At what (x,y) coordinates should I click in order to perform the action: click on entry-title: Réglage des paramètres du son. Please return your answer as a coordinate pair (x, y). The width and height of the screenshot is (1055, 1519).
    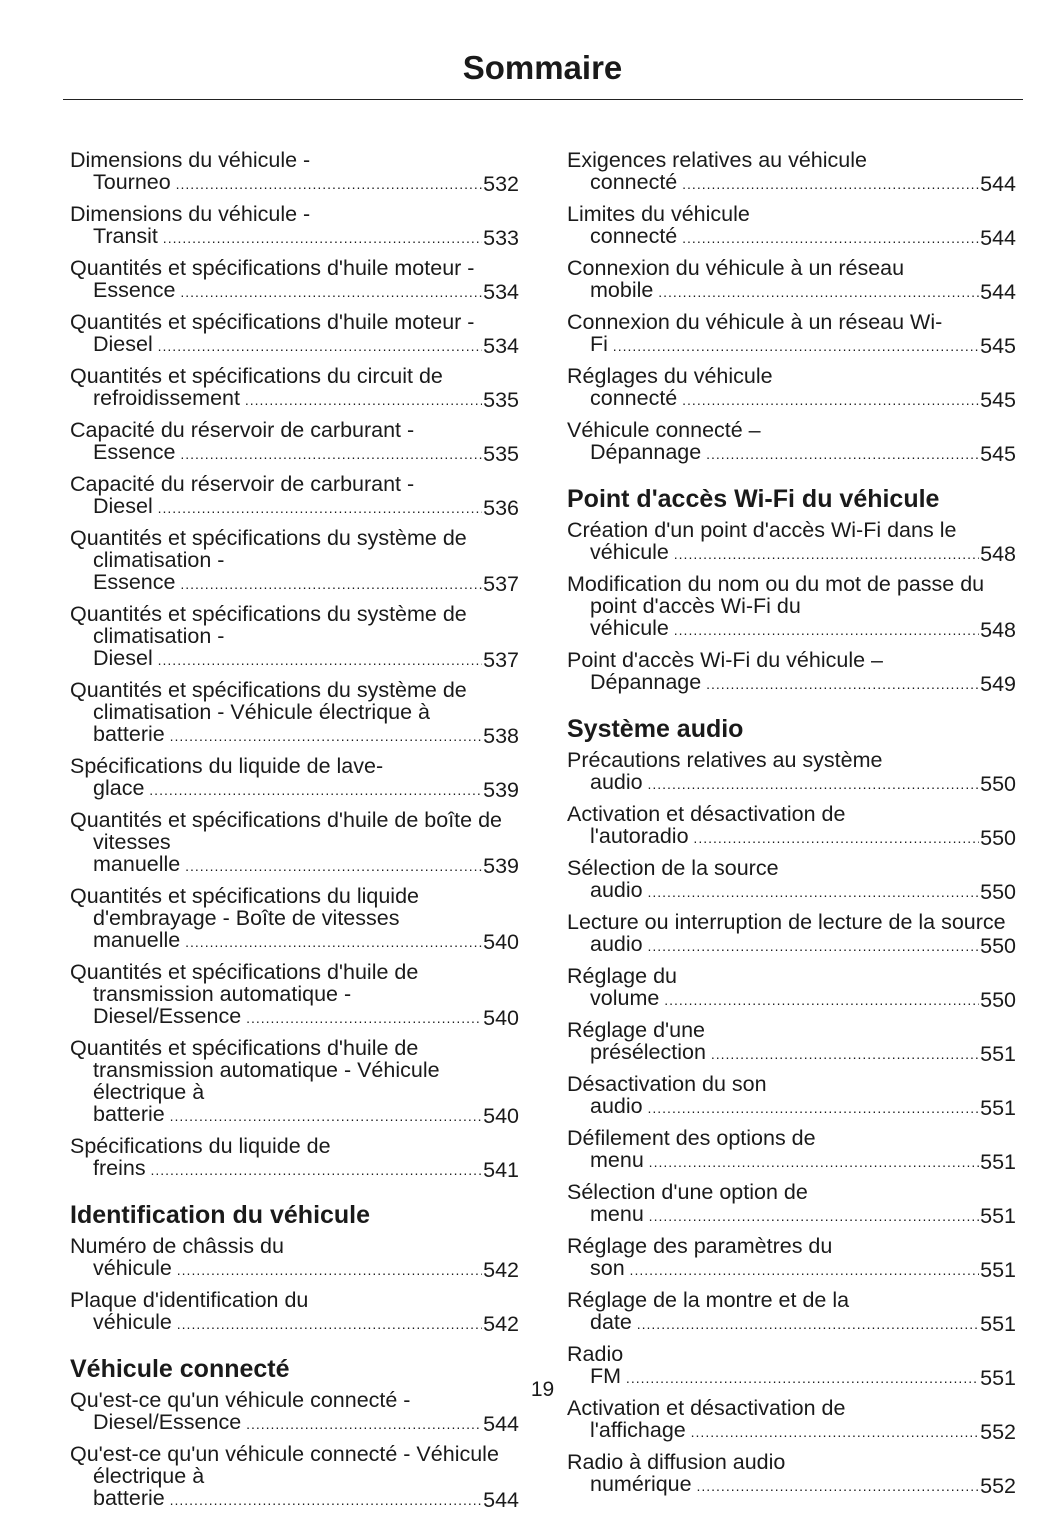
    Looking at the image, I should click on (791, 1257).